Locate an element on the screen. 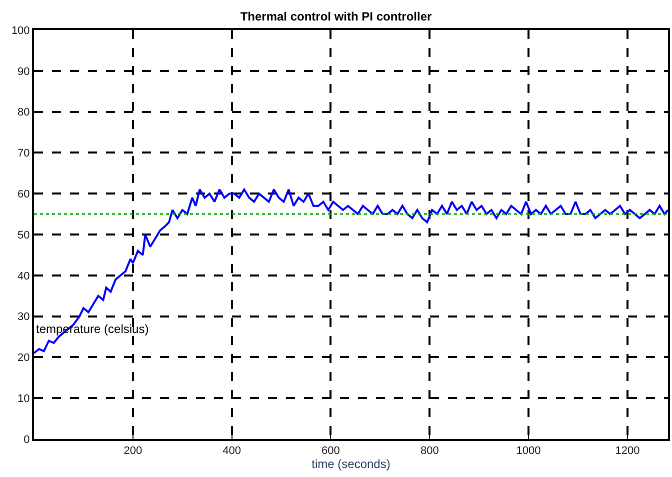  x-tick-label: 1200 is located at coordinates (627, 451).